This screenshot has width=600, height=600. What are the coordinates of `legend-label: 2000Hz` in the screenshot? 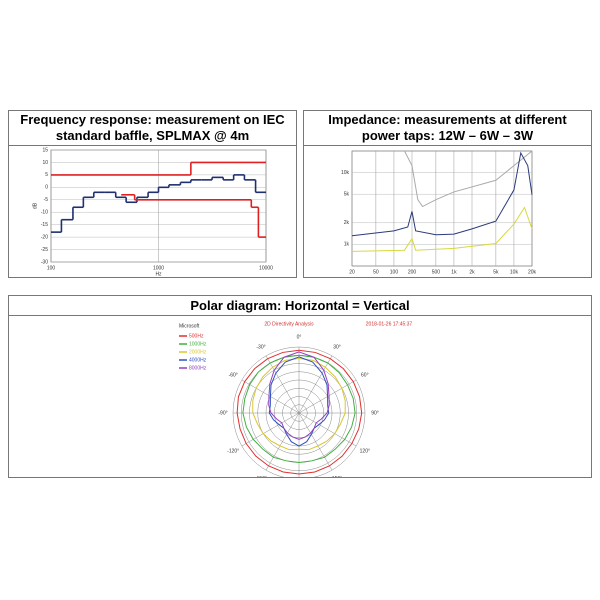 It's located at (198, 352).